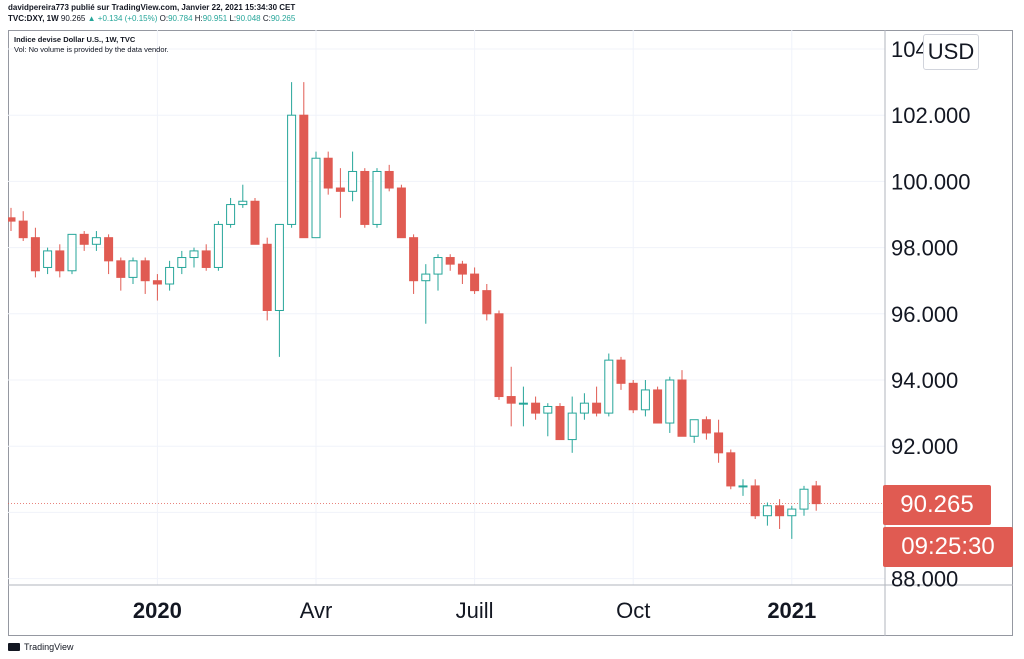 This screenshot has height=659, width=1024. Describe the element at coordinates (924, 579) in the screenshot. I see `y-tick-label: 88.000` at that location.